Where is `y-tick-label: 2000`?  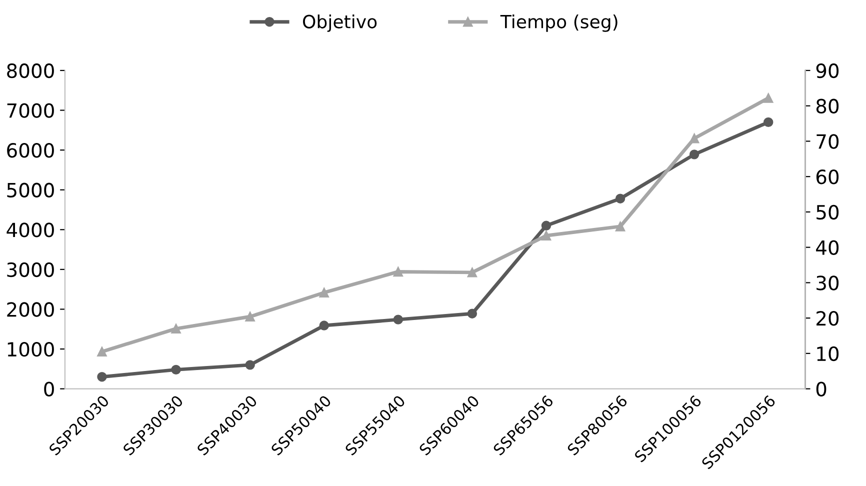 y-tick-label: 2000 is located at coordinates (30, 309).